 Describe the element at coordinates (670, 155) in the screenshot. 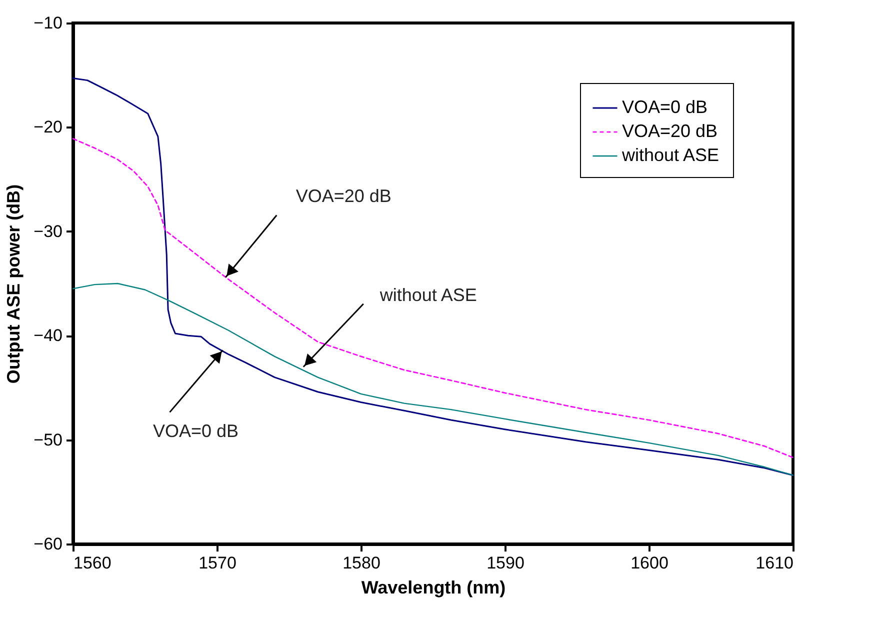

I see `legend-label: without ASE` at that location.